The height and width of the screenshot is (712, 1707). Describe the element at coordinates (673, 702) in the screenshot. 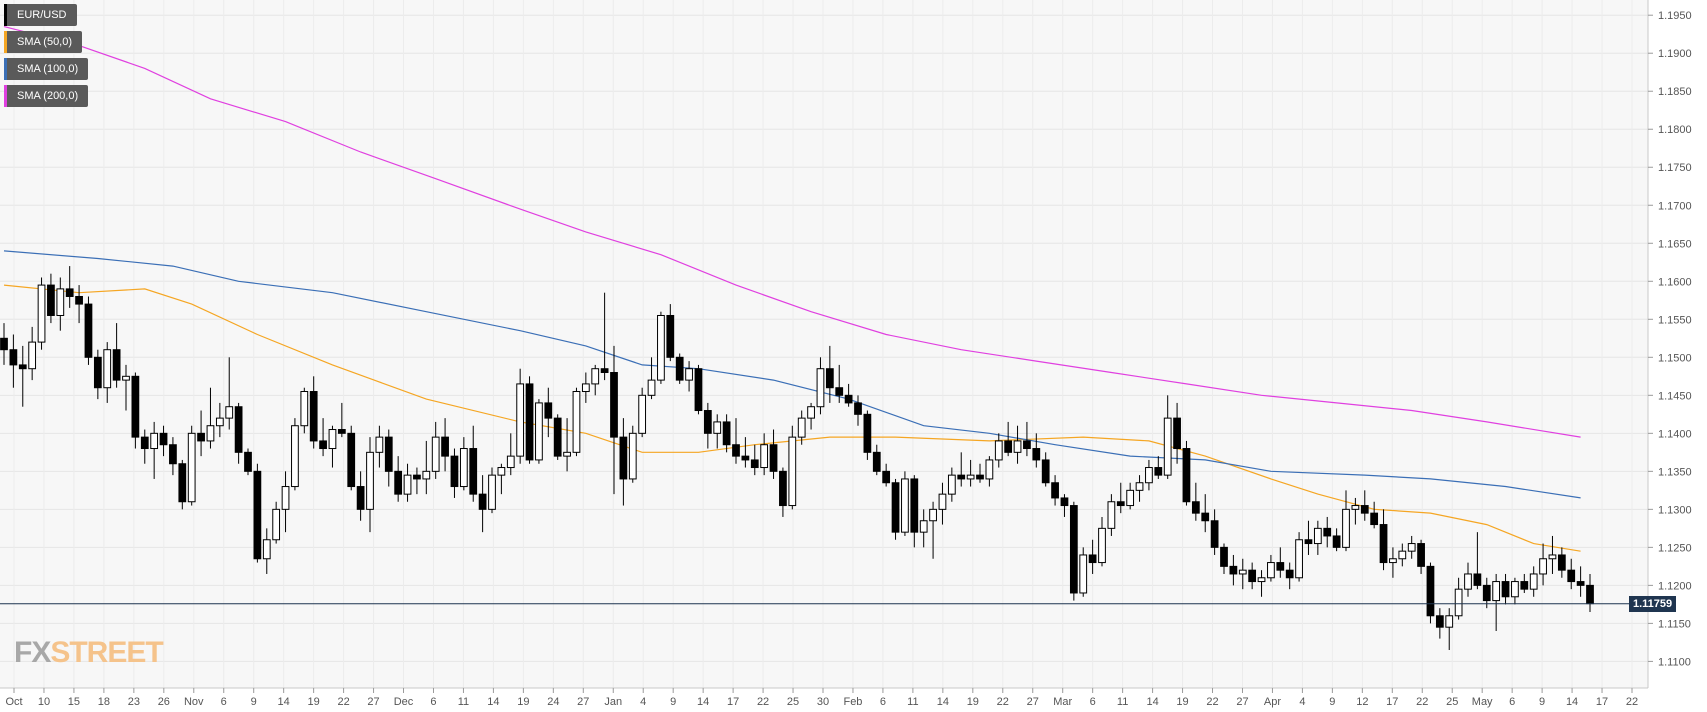

I see `x-tick-label: 9` at that location.